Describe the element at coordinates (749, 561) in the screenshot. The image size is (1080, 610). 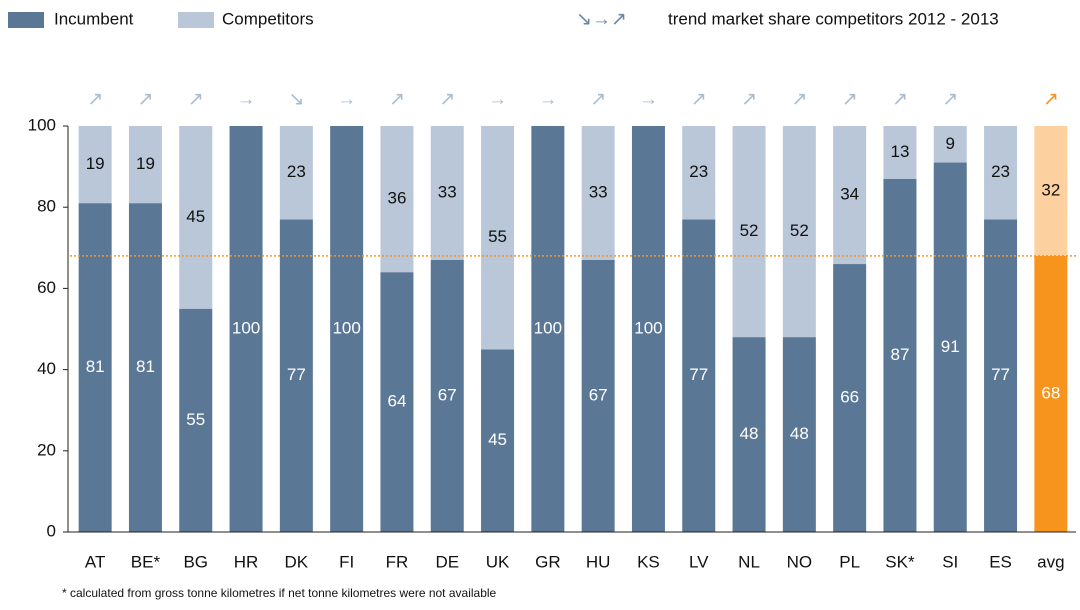
I see `x-tick-label: NL` at that location.